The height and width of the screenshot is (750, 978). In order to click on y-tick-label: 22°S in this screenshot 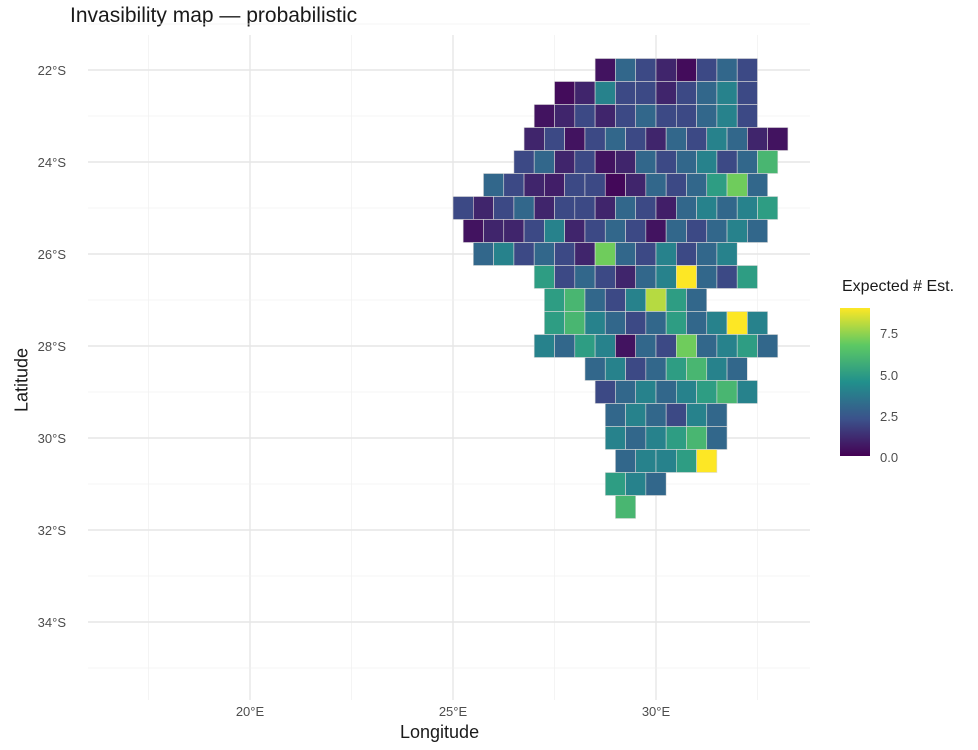, I will do `click(52, 70)`.